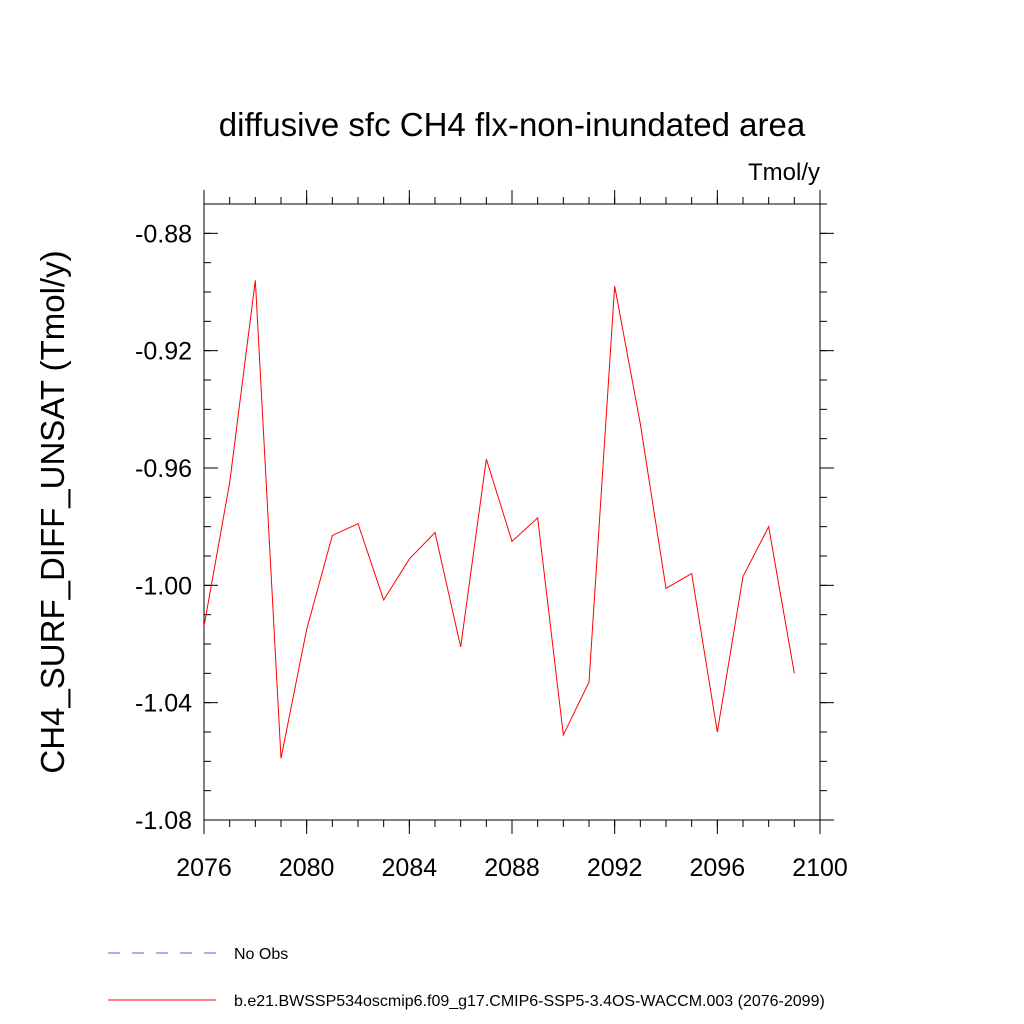 The width and height of the screenshot is (1024, 1024). I want to click on x-tick-label: 2088, so click(512, 868).